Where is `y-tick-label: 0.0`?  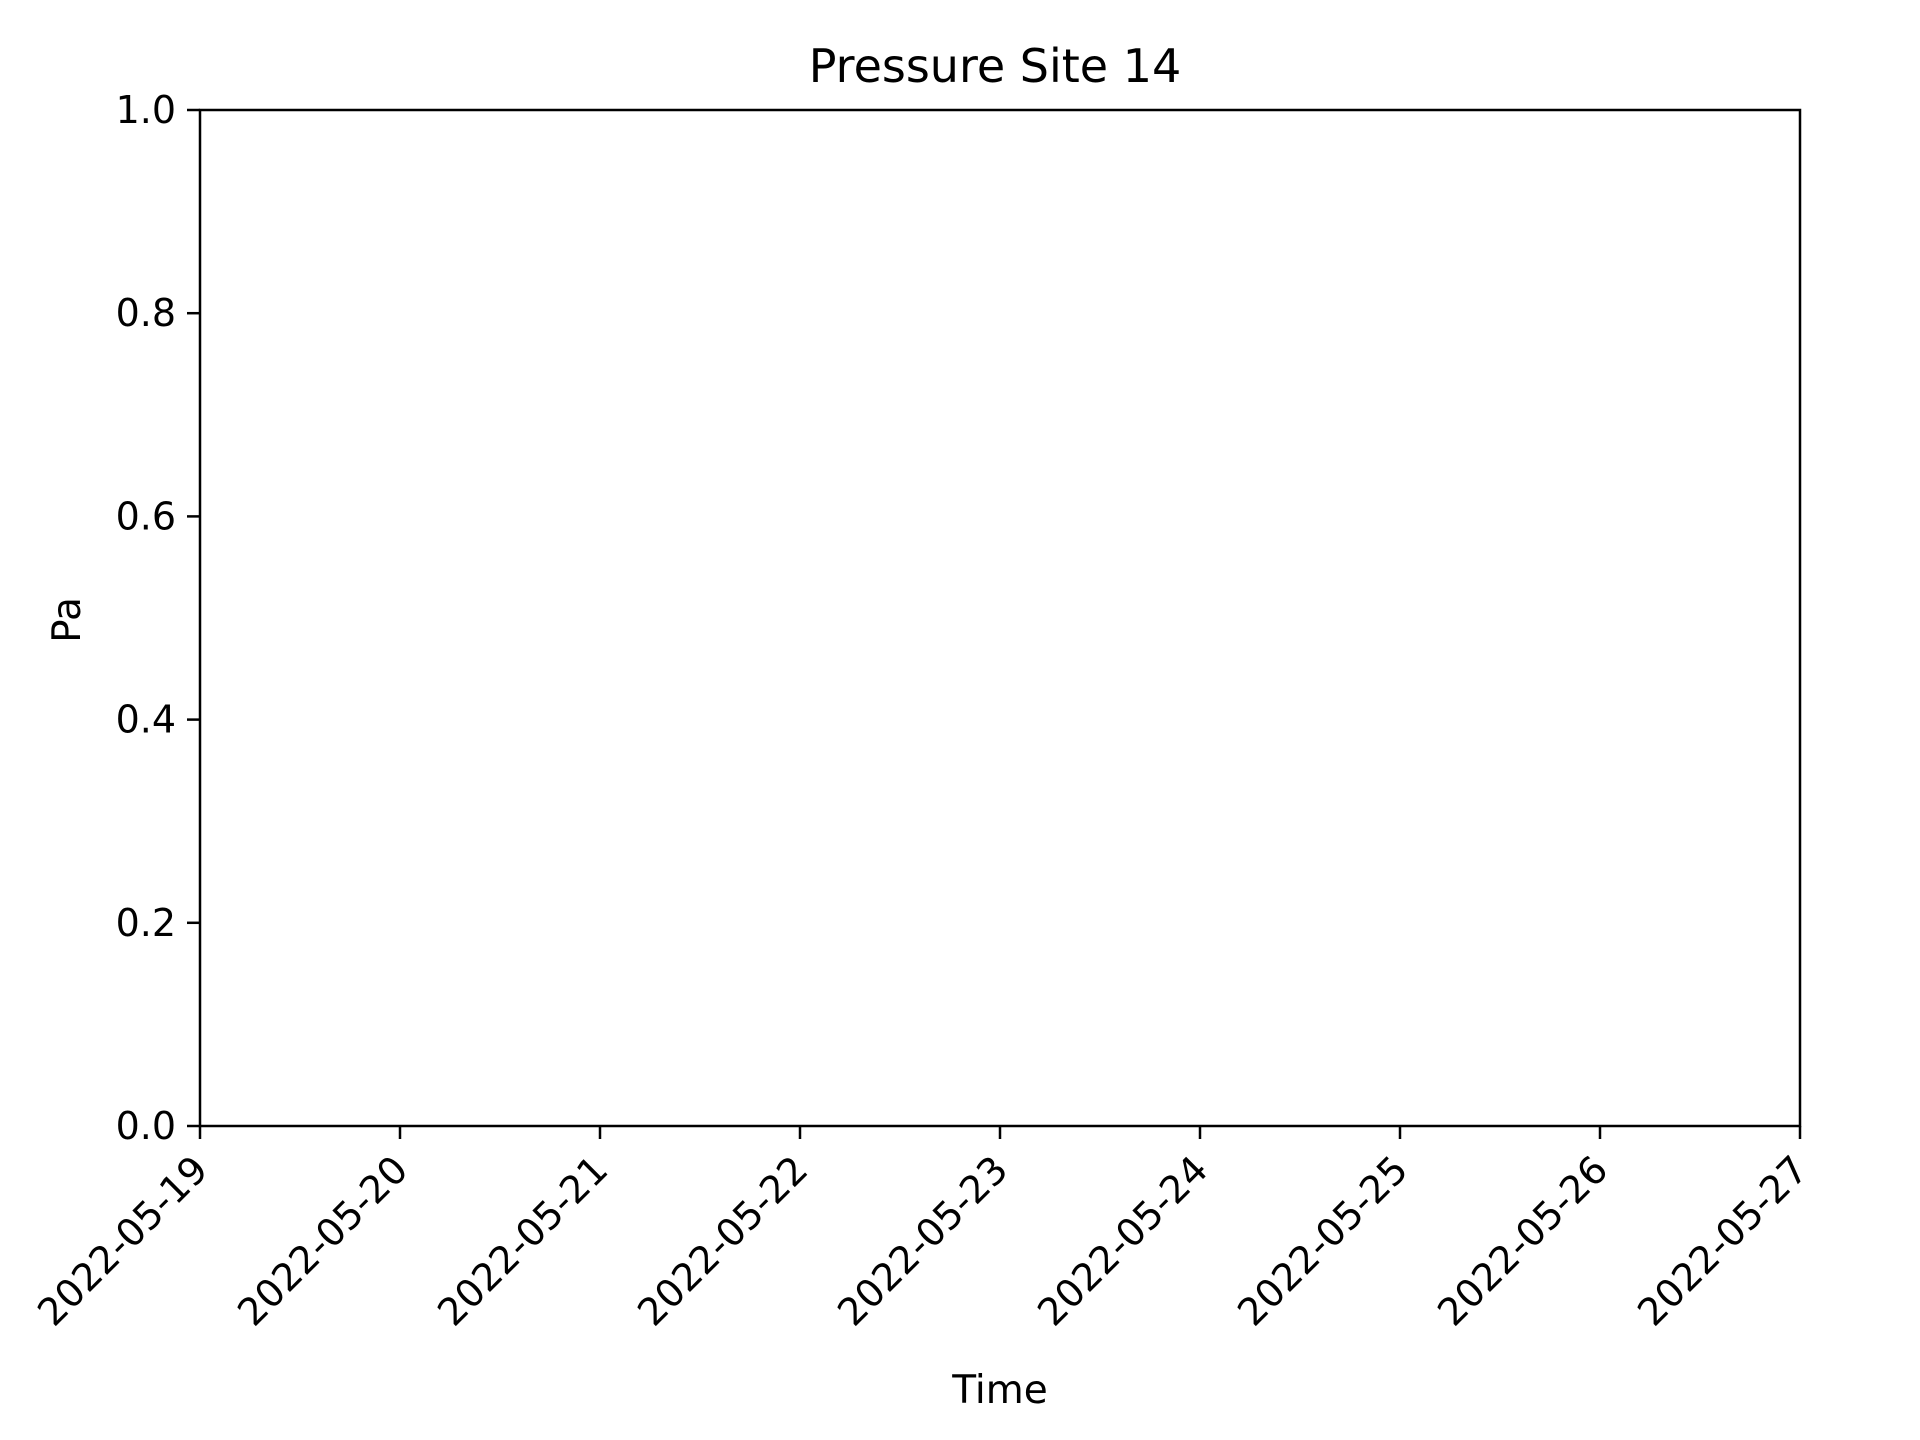 y-tick-label: 0.0 is located at coordinates (146, 1126).